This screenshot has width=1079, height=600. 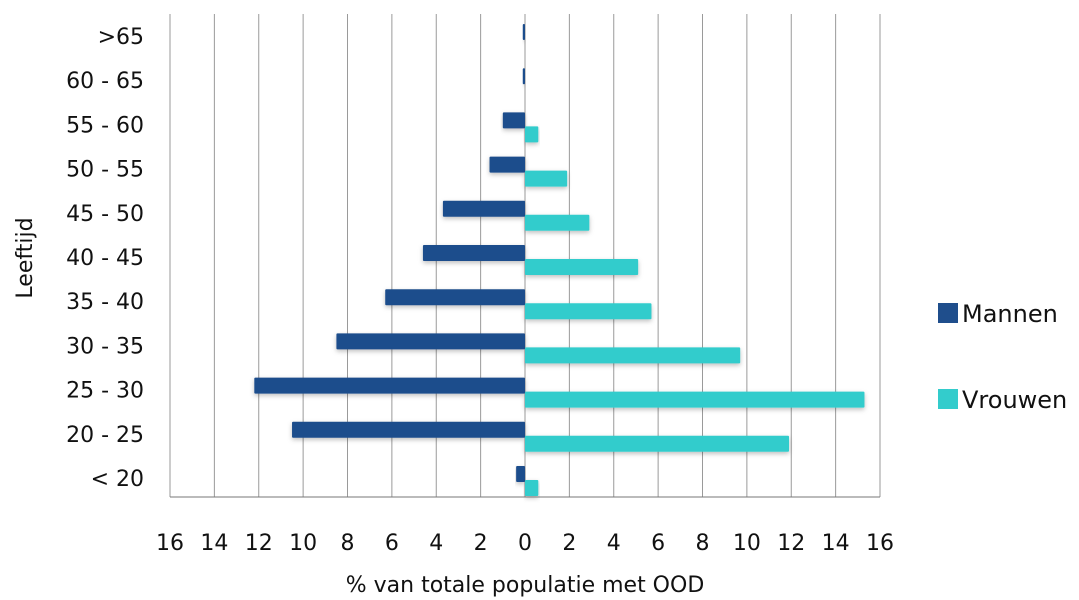 What do you see at coordinates (25, 257) in the screenshot?
I see `y-axis-title: Leeftijd` at bounding box center [25, 257].